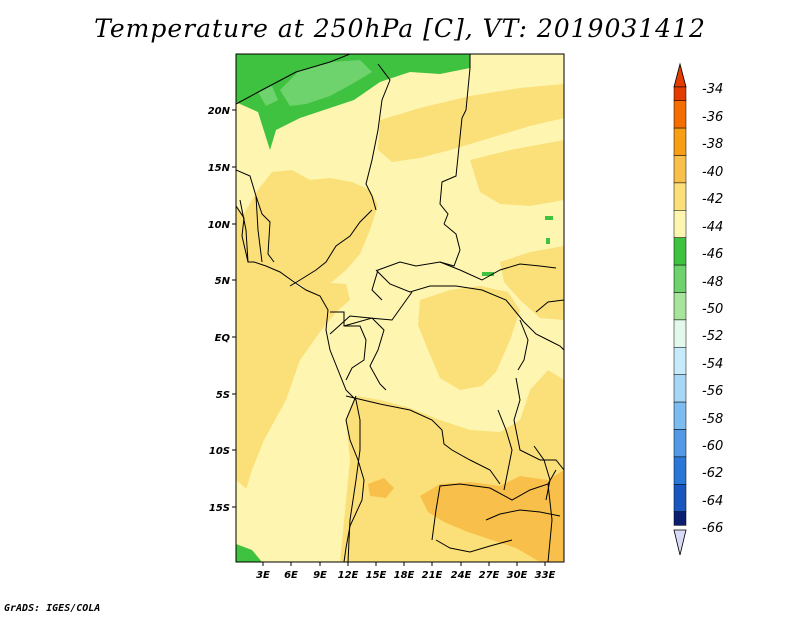 This screenshot has width=800, height=618. What do you see at coordinates (371, 313) in the screenshot?
I see `border-drc` at bounding box center [371, 313].